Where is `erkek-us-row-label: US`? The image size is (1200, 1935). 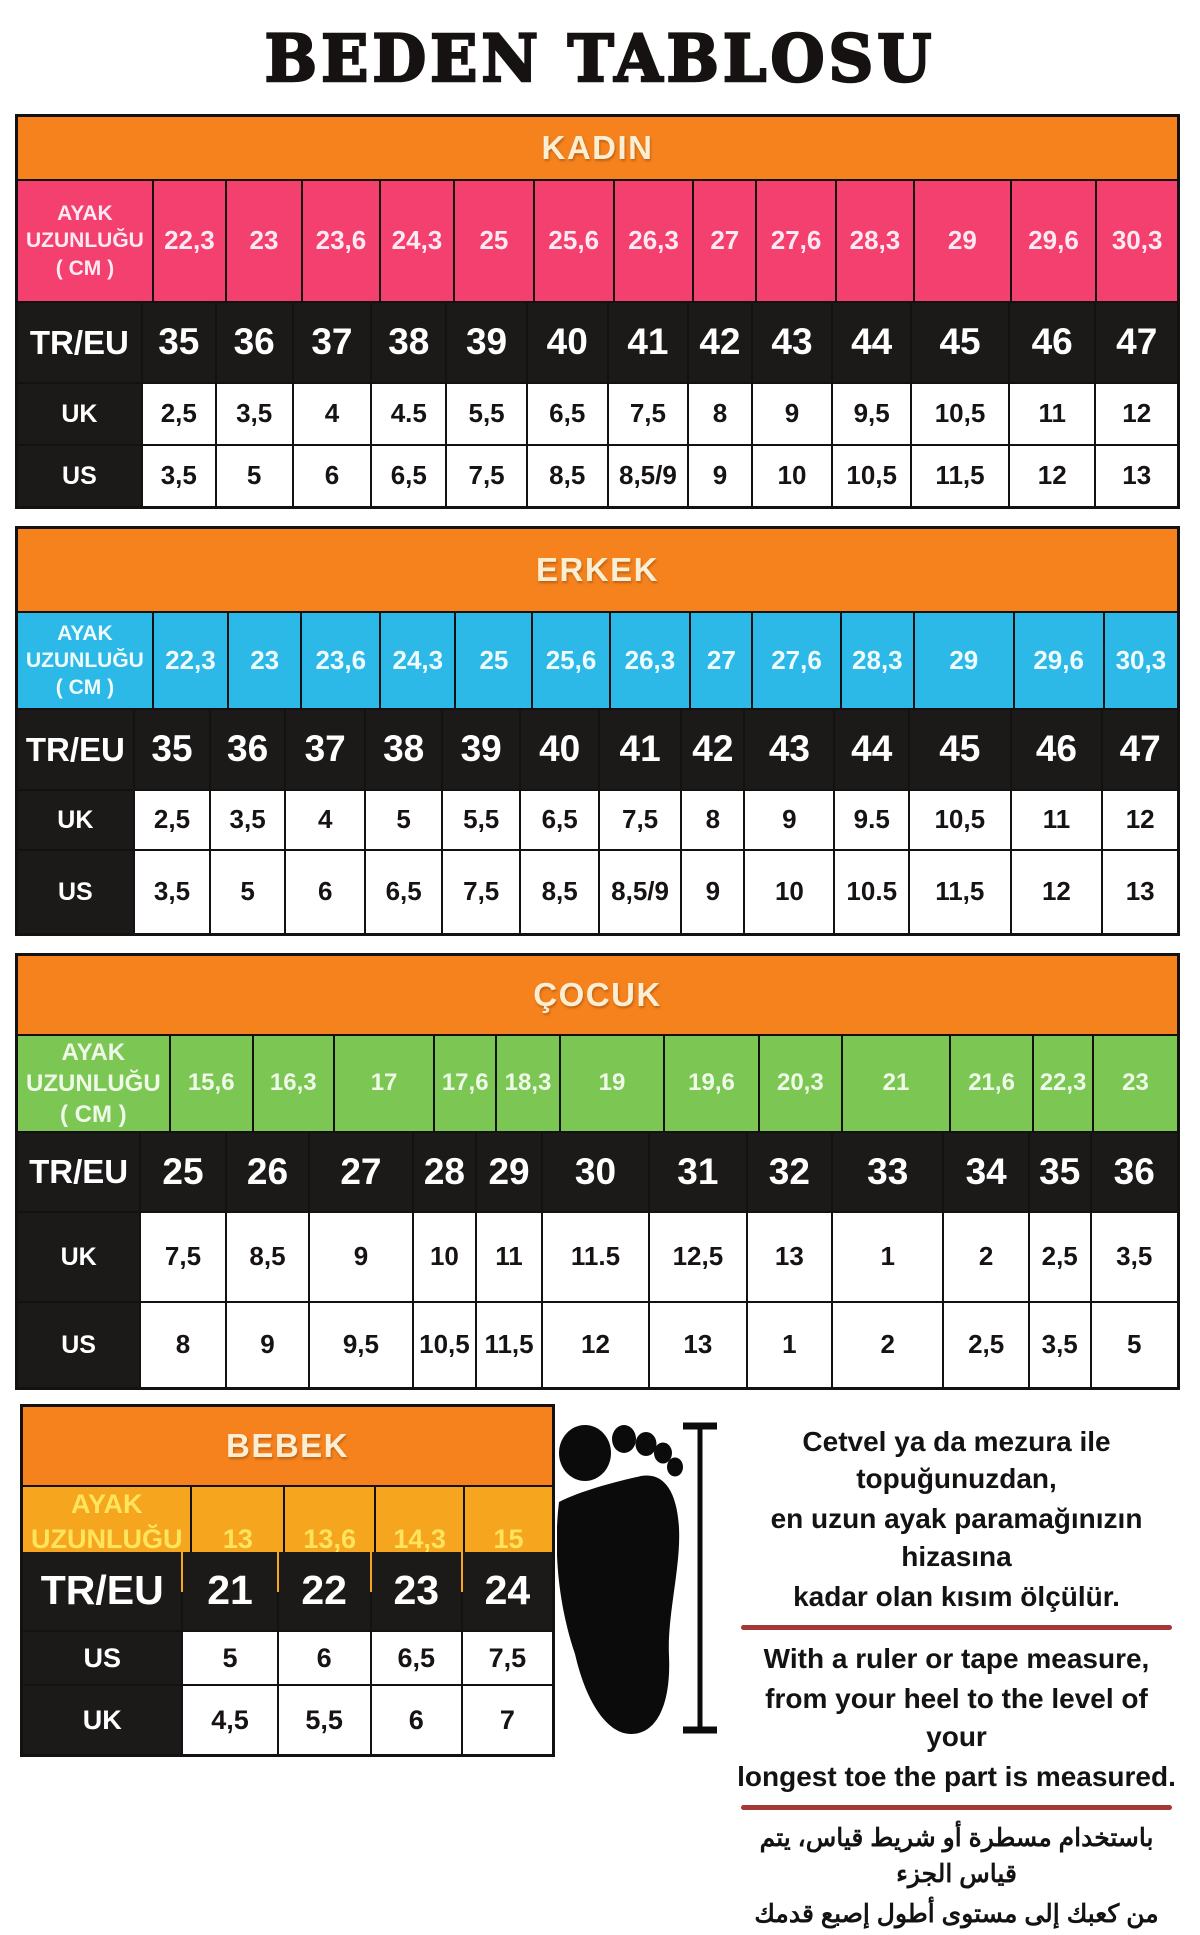 erkek-us-row-label: US is located at coordinates (75, 892).